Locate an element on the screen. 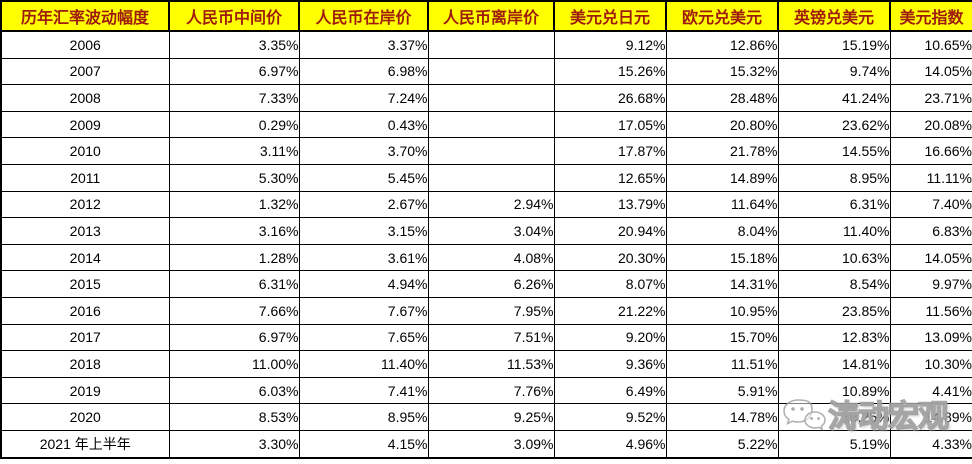  value-cell: 7.41% is located at coordinates (363, 390).